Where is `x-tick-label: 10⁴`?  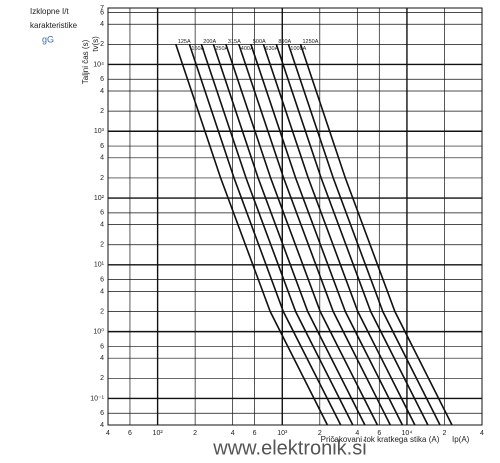
x-tick-label: 10⁴ is located at coordinates (407, 433).